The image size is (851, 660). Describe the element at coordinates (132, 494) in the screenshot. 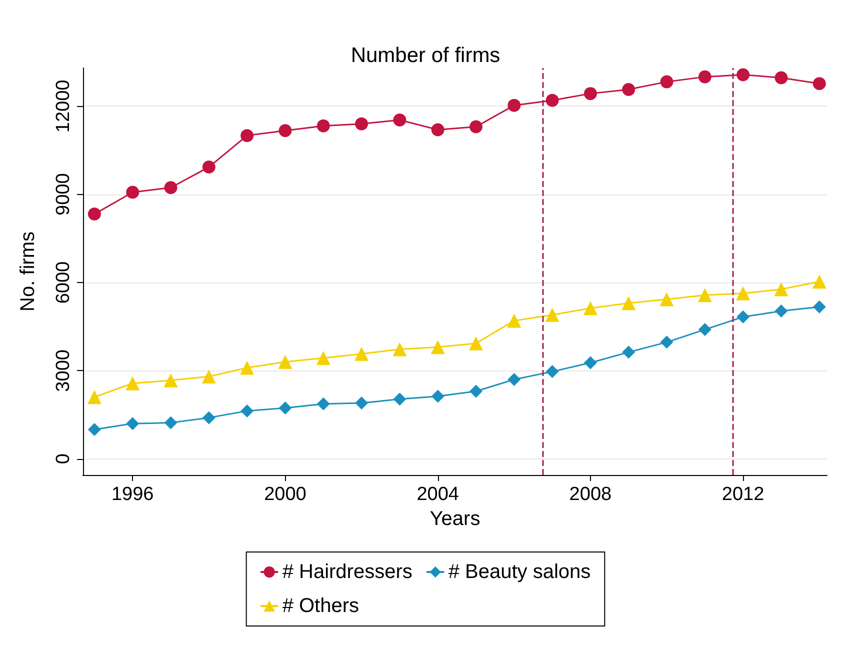

I see `x-tick-label: 1996` at that location.